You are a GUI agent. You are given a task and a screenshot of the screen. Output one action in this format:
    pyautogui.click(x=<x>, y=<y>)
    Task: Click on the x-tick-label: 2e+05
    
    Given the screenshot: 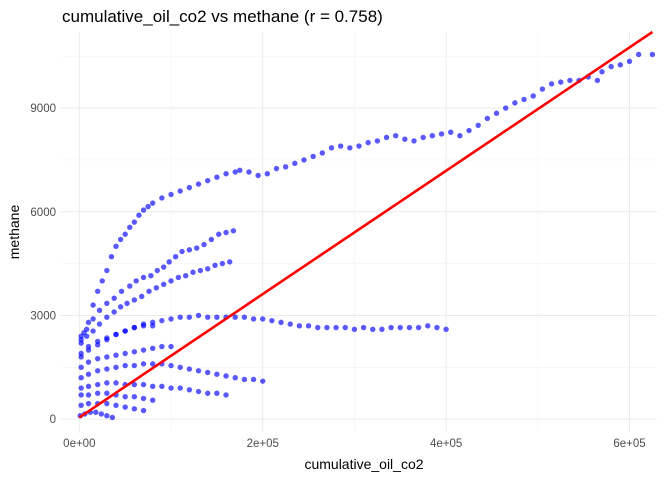 What is the action you would take?
    pyautogui.click(x=263, y=444)
    